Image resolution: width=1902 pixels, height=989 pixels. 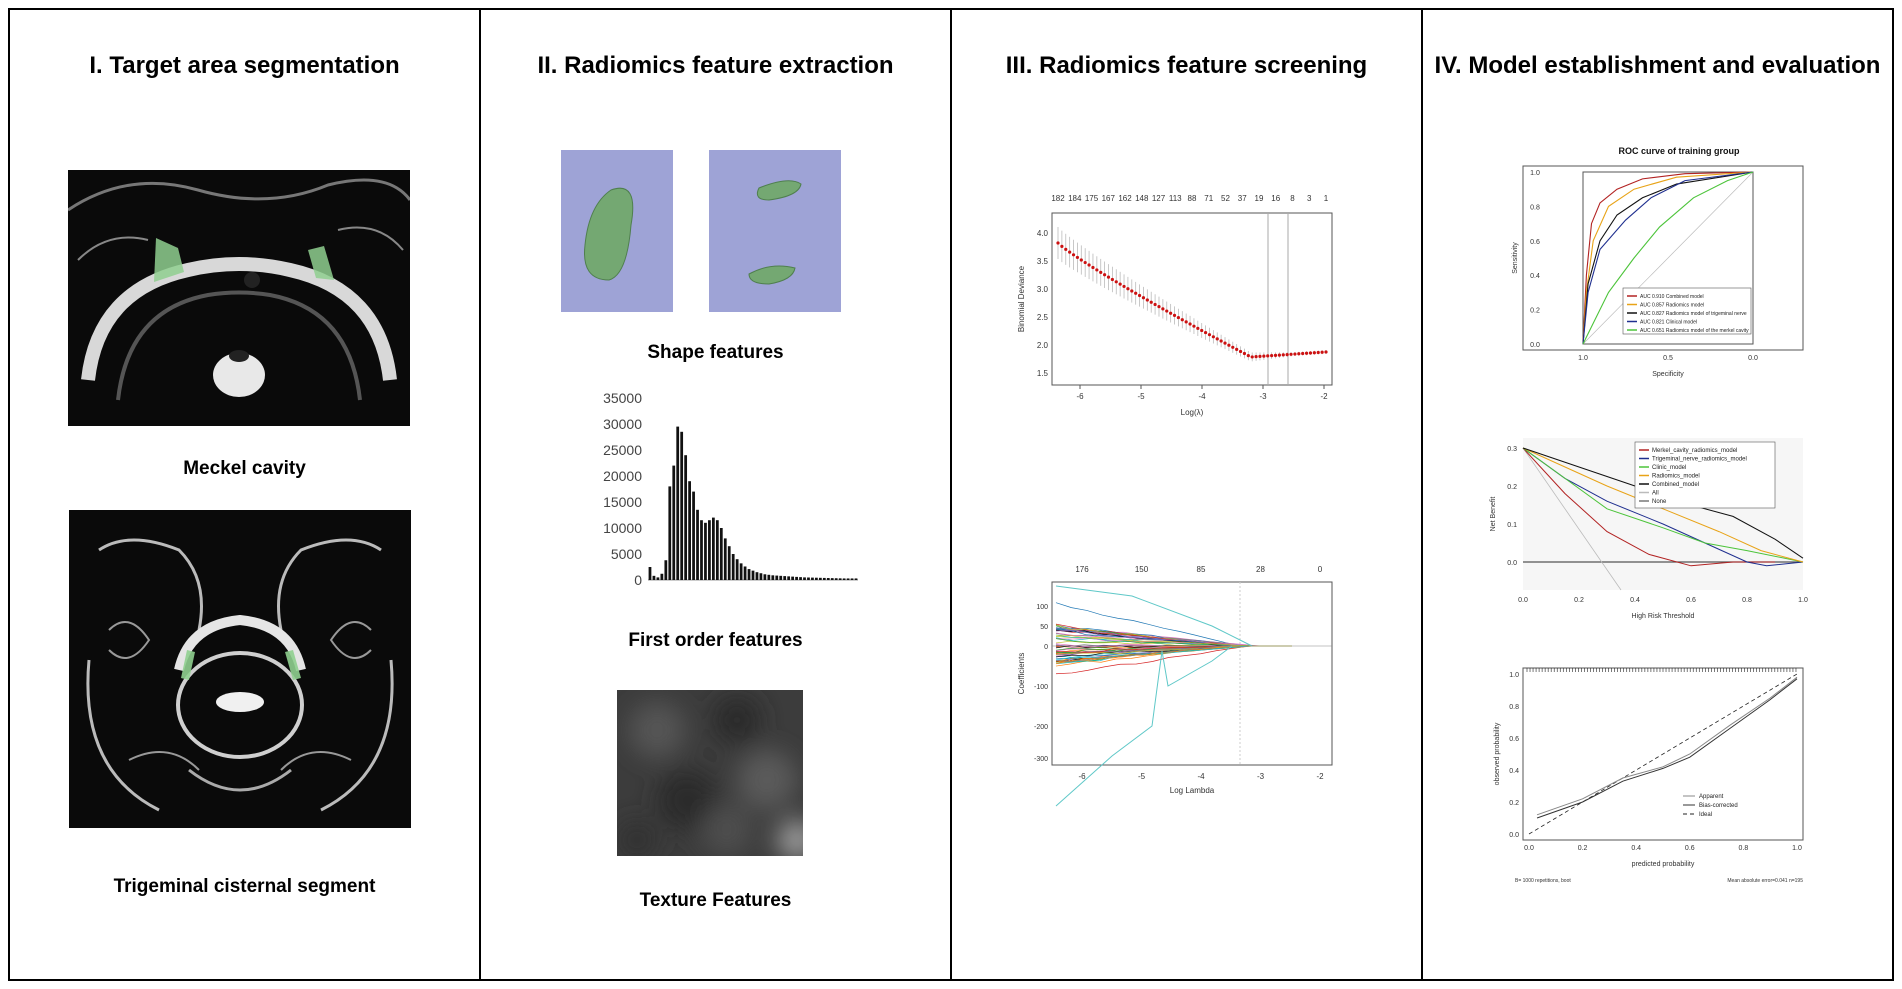 What do you see at coordinates (730, 489) in the screenshot?
I see `first-order-histogram: 35000 30000 25000 20000 15000 10000 5000 0` at bounding box center [730, 489].